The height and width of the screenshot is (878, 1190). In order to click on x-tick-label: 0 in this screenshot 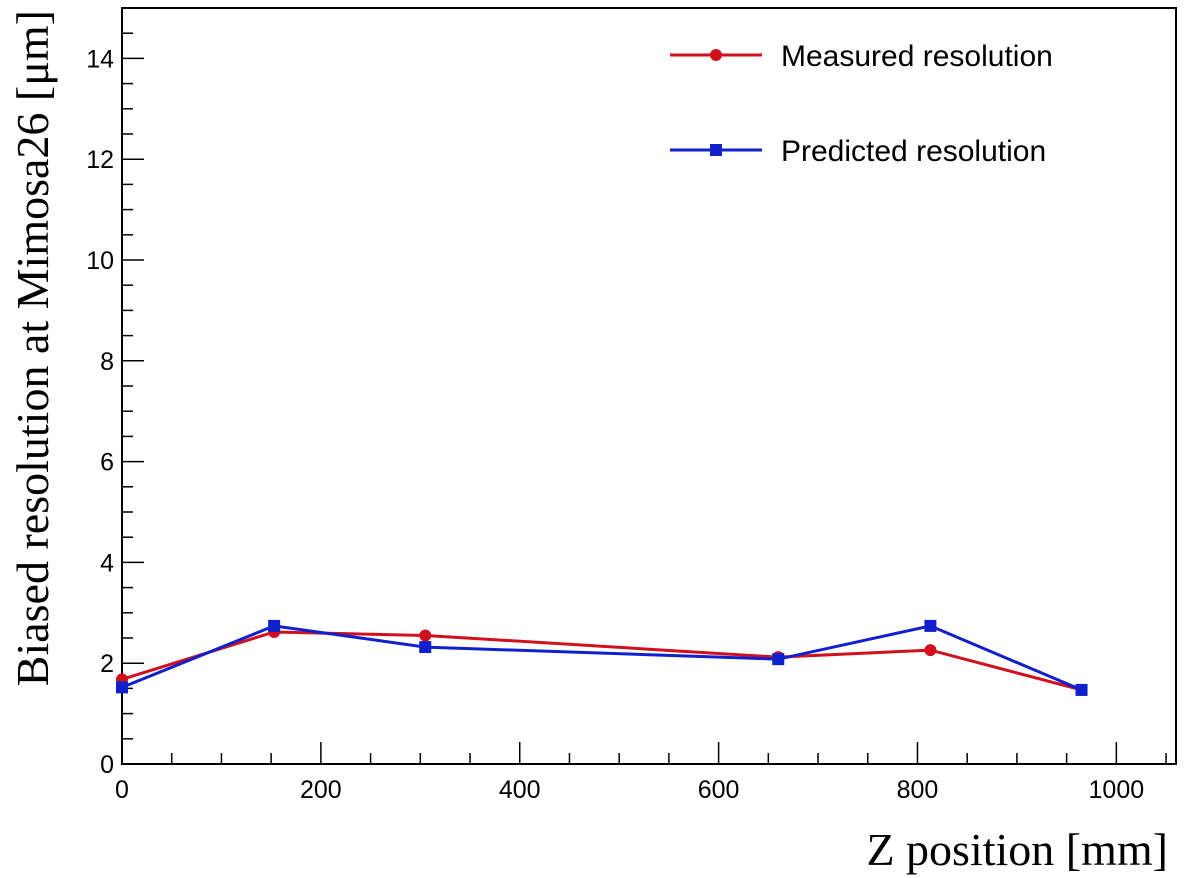, I will do `click(122, 790)`.